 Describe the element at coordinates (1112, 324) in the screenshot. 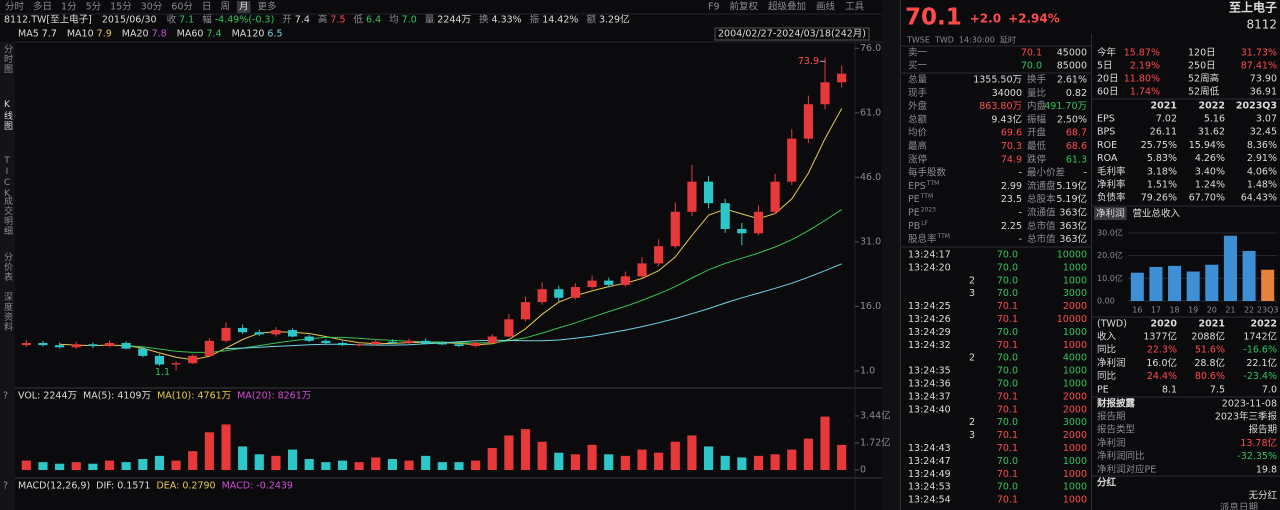

I see `annual-header: (TWD)` at that location.